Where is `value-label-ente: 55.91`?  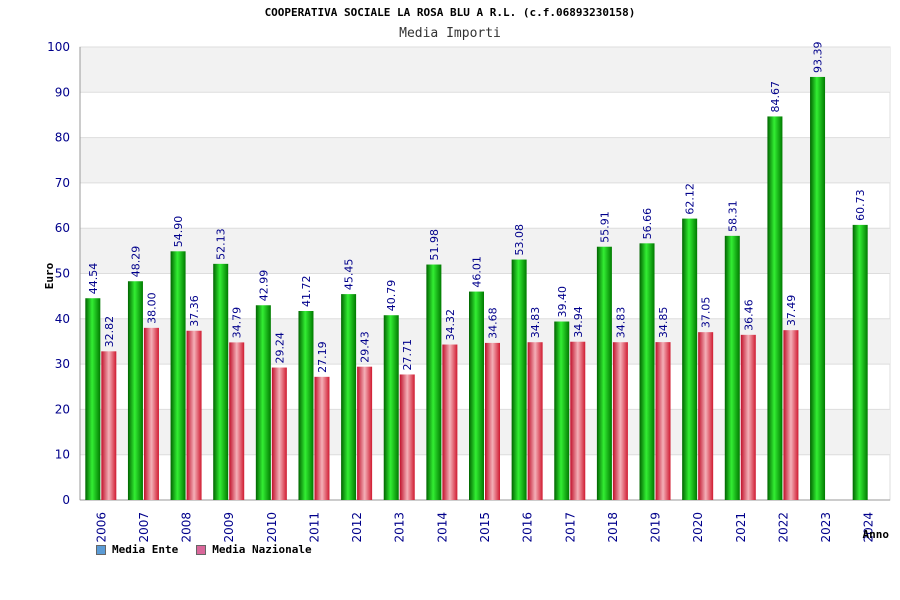 value-label-ente: 55.91 is located at coordinates (604, 227).